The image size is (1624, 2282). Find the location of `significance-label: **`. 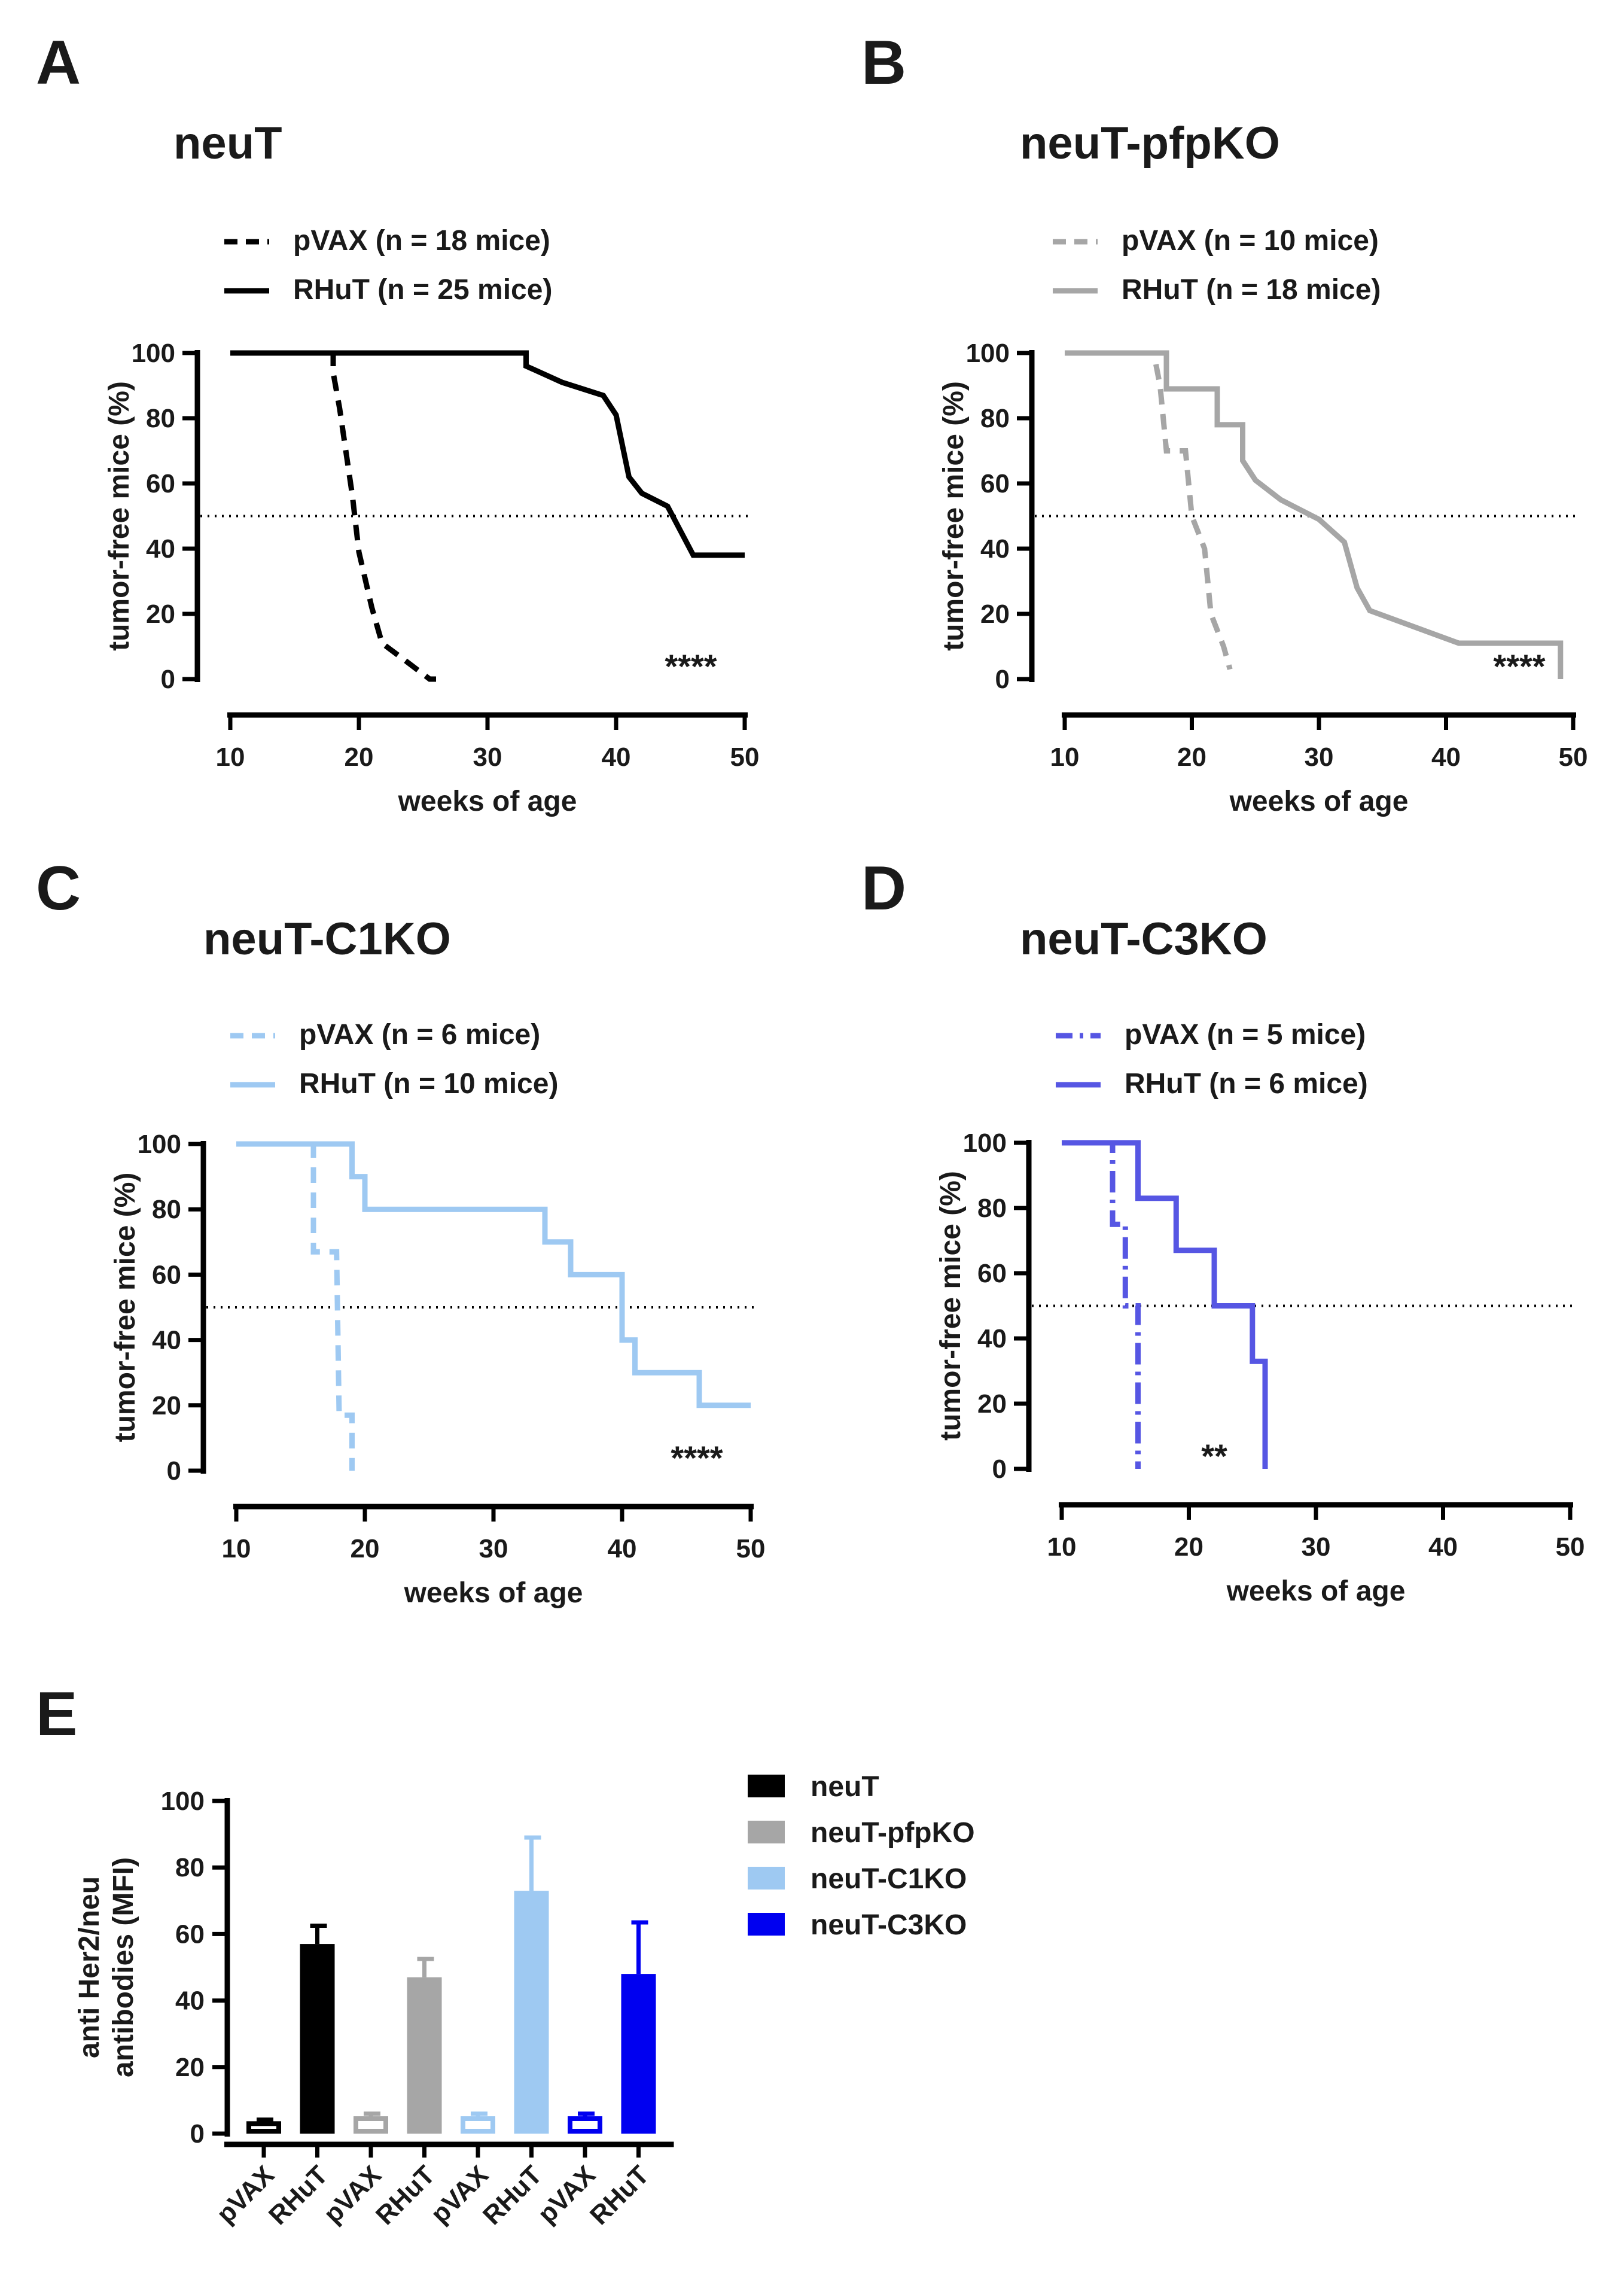

significance-label: ** is located at coordinates (1214, 1456).